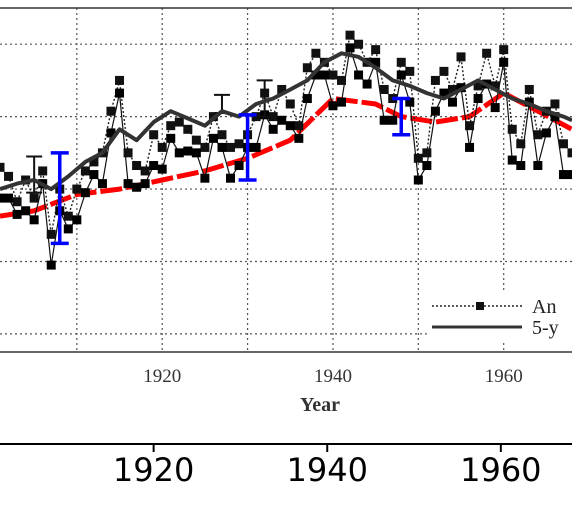 This screenshot has height=521, width=572. Describe the element at coordinates (544, 307) in the screenshot. I see `legend-label-an: An` at that location.